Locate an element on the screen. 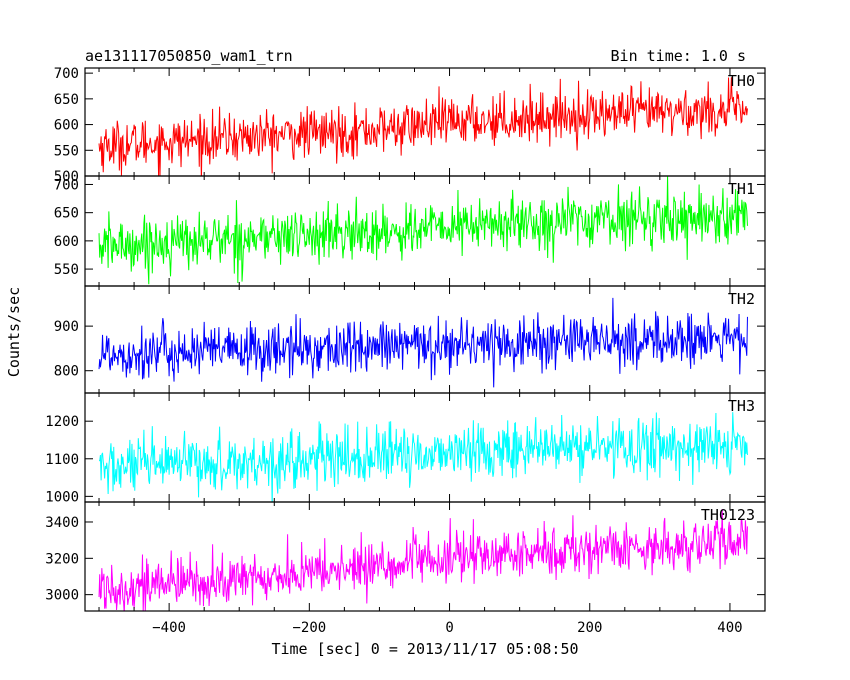 This screenshot has height=680, width=850. panel-label-th0: TH0 is located at coordinates (741, 81).